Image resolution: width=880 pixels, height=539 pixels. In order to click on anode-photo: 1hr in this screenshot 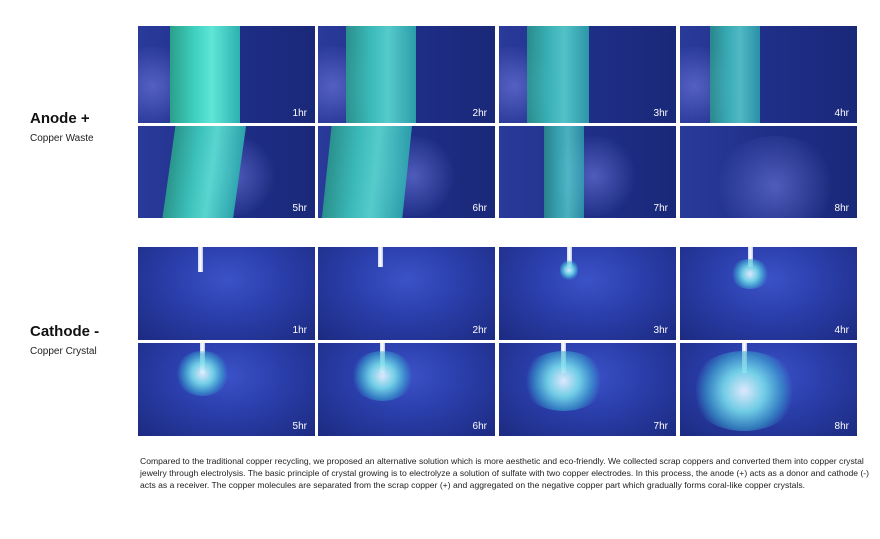, I will do `click(226, 74)`.